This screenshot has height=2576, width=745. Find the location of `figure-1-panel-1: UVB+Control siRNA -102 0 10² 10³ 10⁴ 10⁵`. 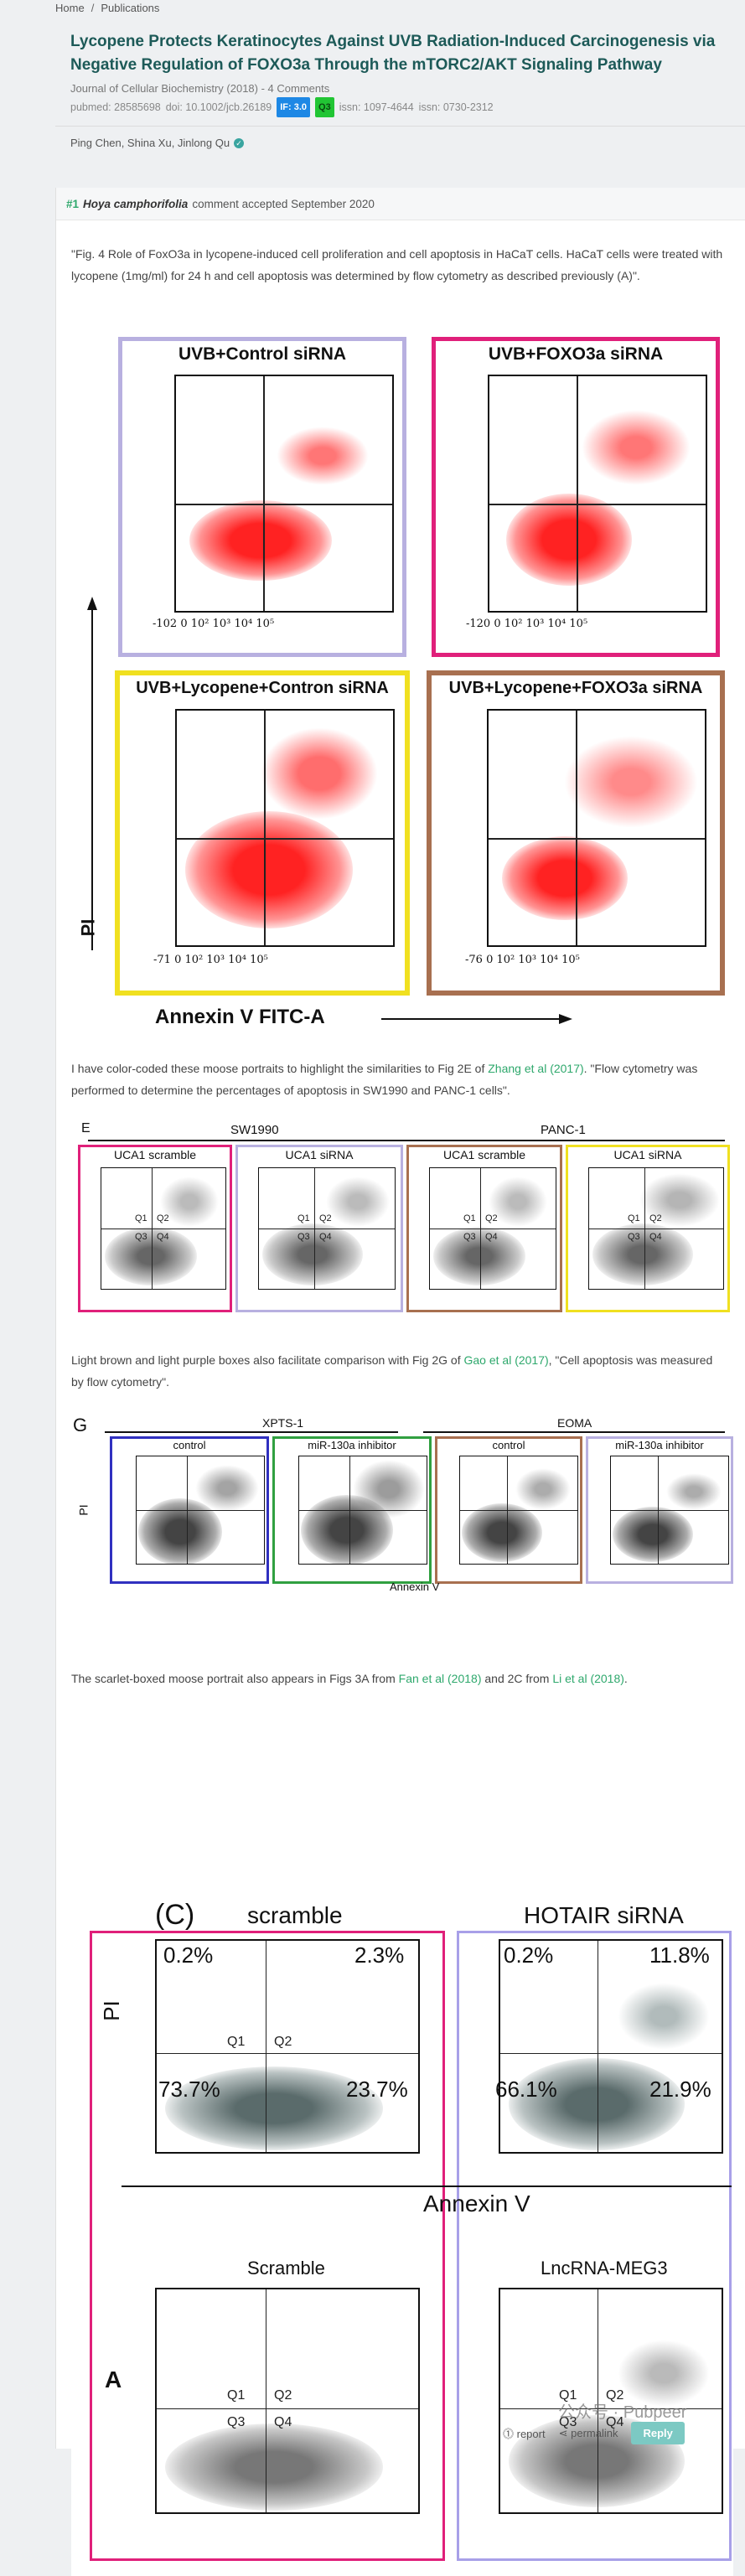

figure-1-panel-1: UVB+Control siRNA -102 0 10² 10³ 10⁴ 10⁵ is located at coordinates (262, 497).